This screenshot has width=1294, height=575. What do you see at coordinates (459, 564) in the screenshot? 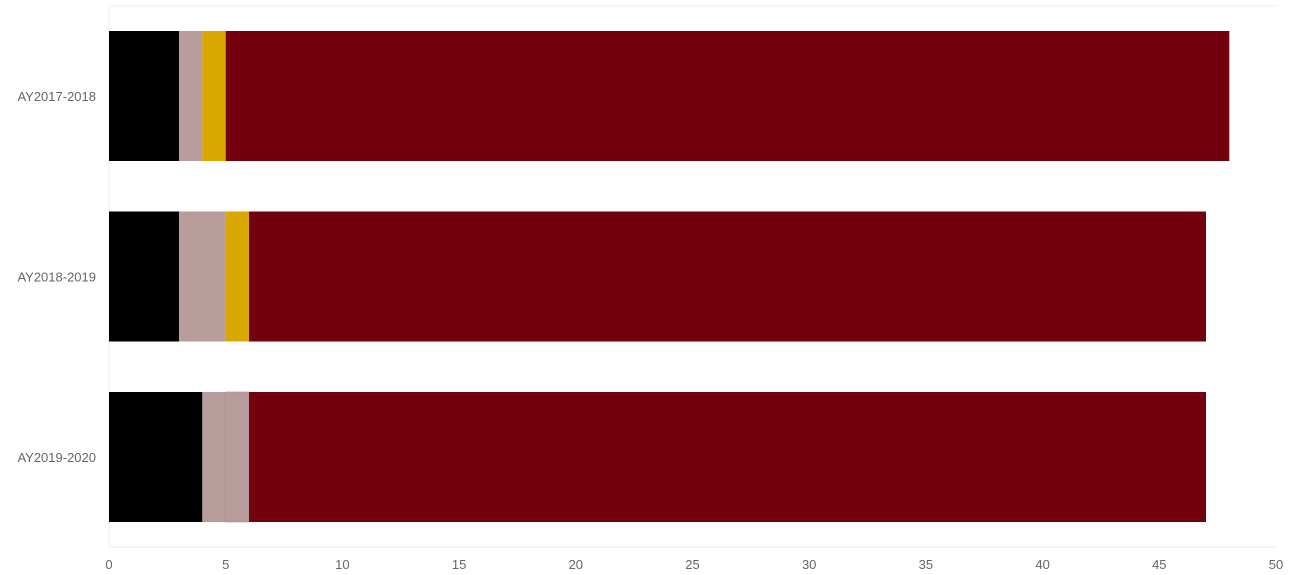
I see `x-tick-label-3: 15` at bounding box center [459, 564].